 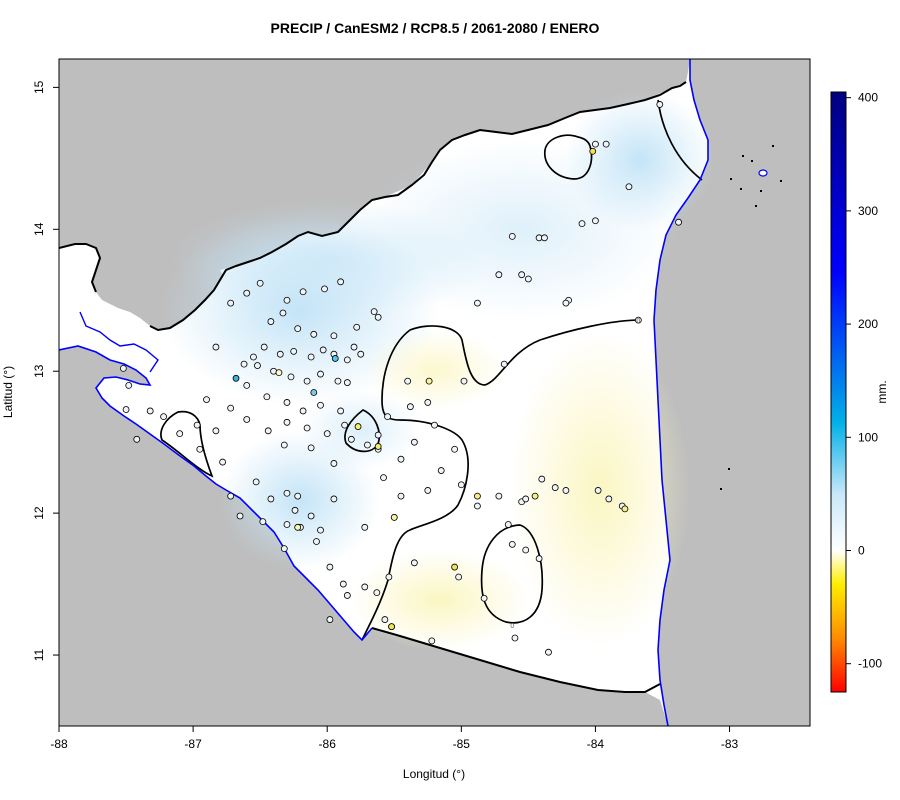 I want to click on caribbean-cays, so click(x=751, y=317).